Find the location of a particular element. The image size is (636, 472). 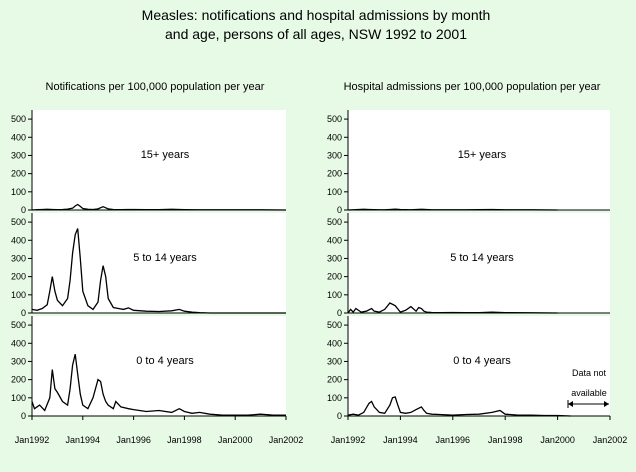

annotation-line1: Data not is located at coordinates (589, 373).